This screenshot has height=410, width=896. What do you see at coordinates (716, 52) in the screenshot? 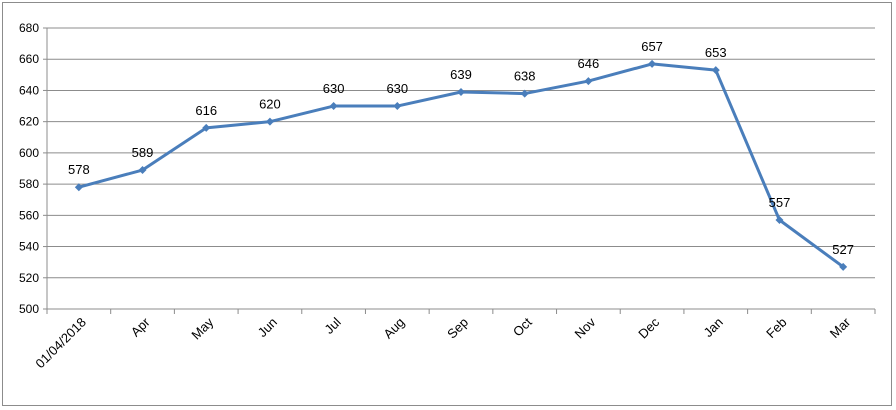
I see `data-label: 653` at bounding box center [716, 52].